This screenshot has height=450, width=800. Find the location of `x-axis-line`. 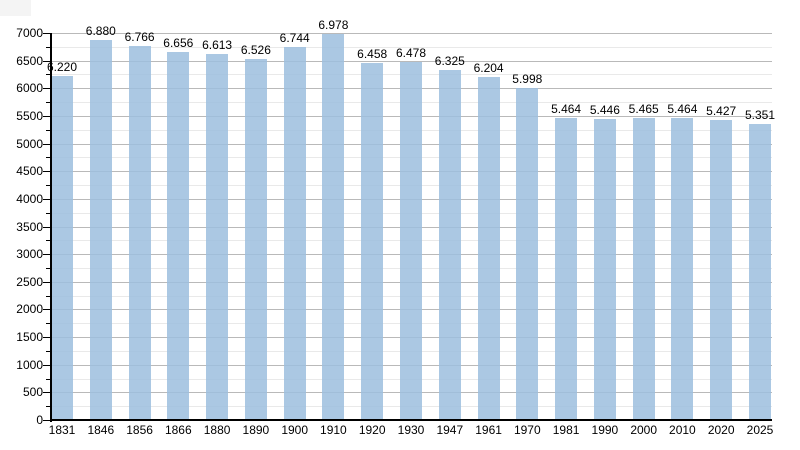

x-axis-line is located at coordinates (411, 420).